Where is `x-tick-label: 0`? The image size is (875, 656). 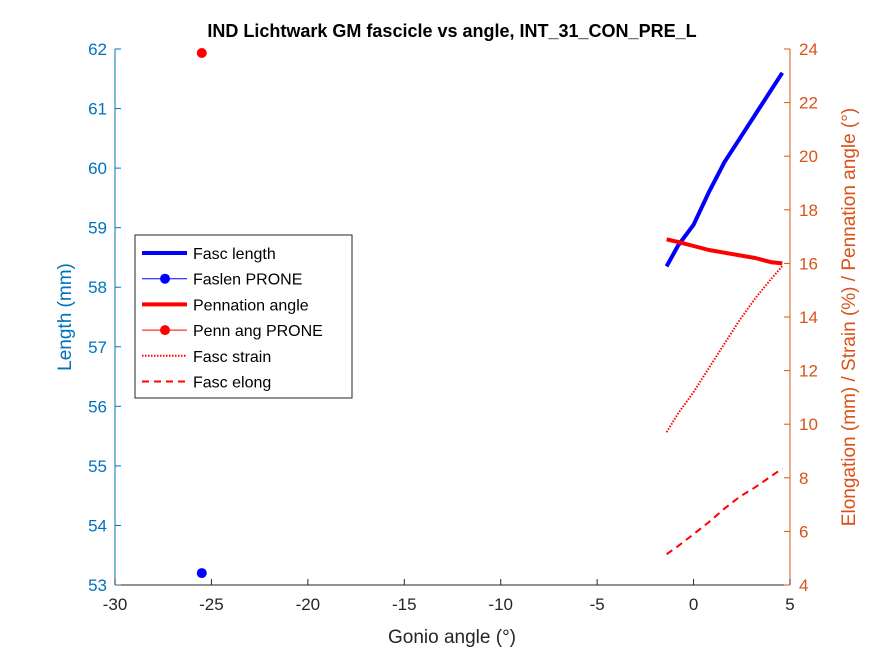
x-tick-label: 0 is located at coordinates (693, 604).